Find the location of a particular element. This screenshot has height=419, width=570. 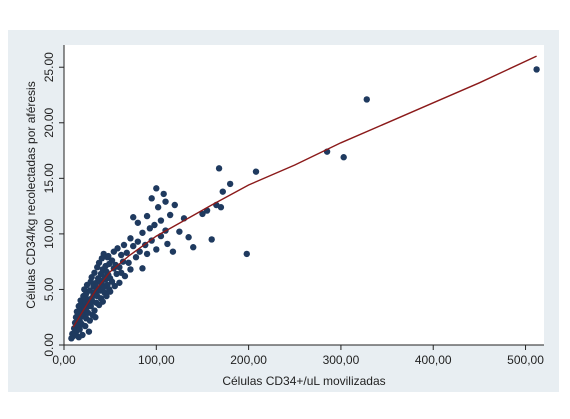

x-tick-label: 400,00 is located at coordinates (433, 360).